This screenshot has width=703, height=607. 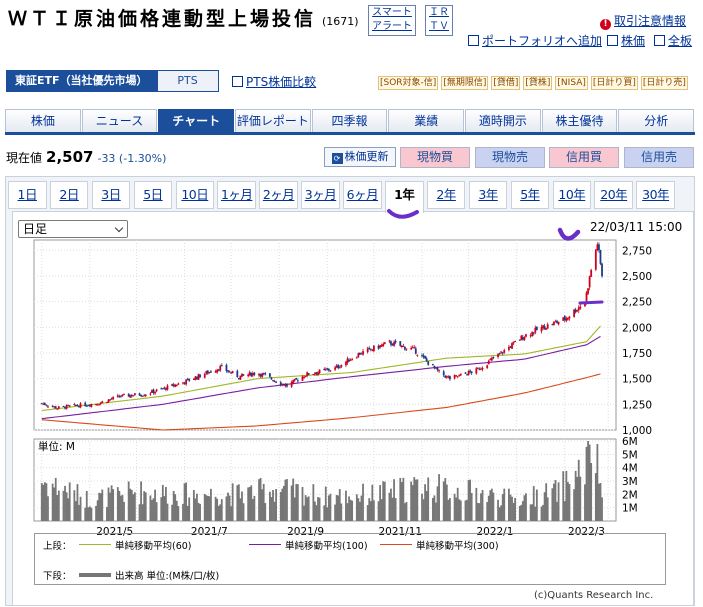 What do you see at coordinates (167, 576) in the screenshot?
I see `legend-volume: 出来高 単位:(M株/口/枚)` at bounding box center [167, 576].